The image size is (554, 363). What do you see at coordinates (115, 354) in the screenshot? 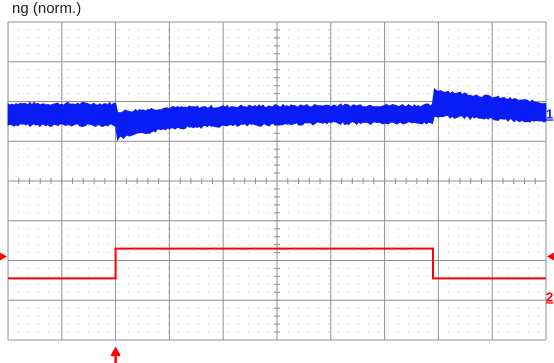
I see `trigger-arrow` at bounding box center [115, 354].